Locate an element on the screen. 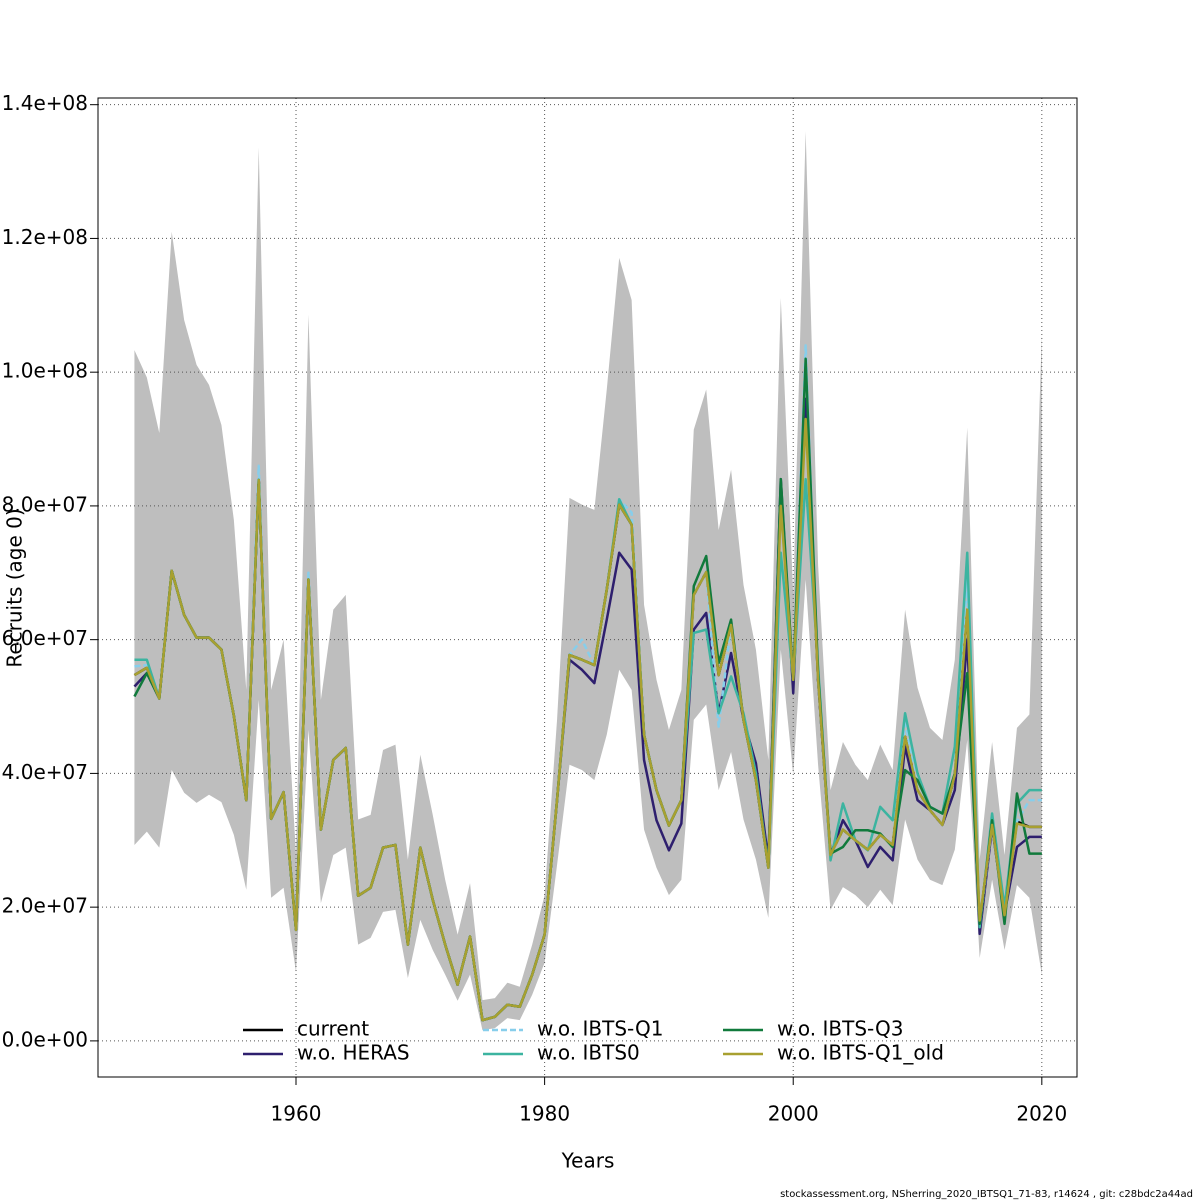 Image resolution: width=1200 pixels, height=1200 pixels. legend-label: w.o. IBTS-Q1 is located at coordinates (600, 1029).